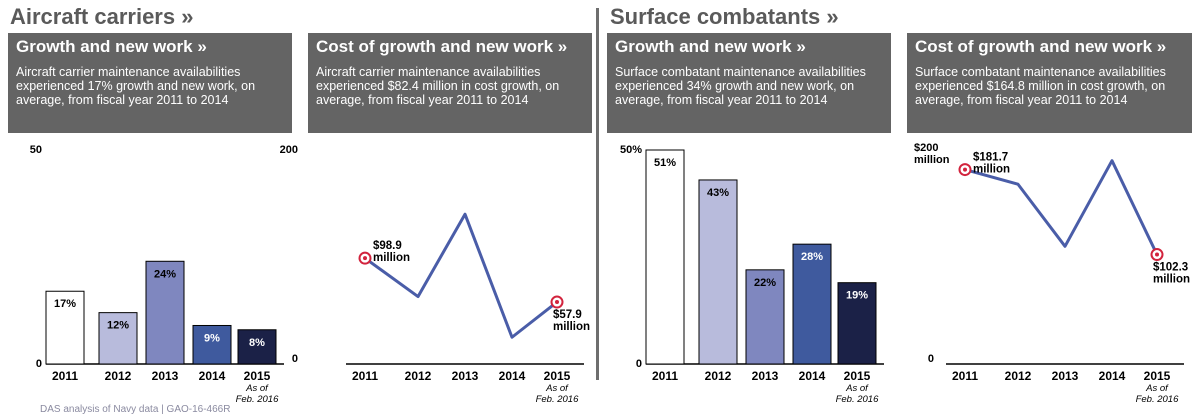 This screenshot has height=415, width=1200. Describe the element at coordinates (289, 150) in the screenshot. I see `y-tick-label: 200` at that location.